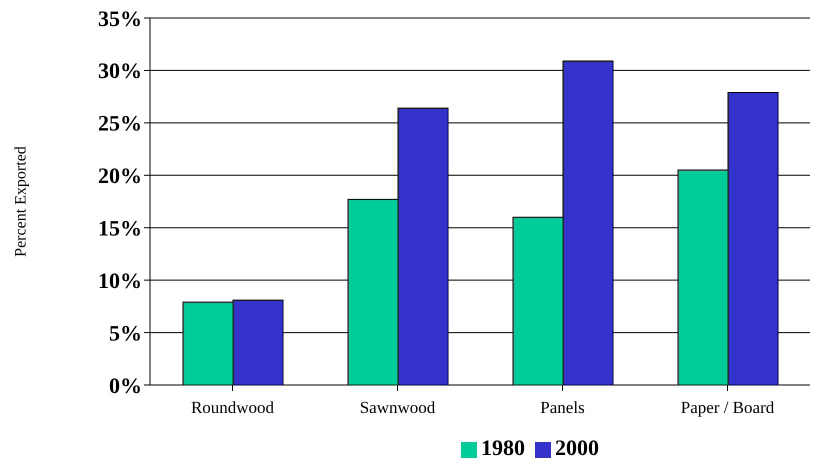  I want to click on y-tick-label: 20%, so click(120, 175).